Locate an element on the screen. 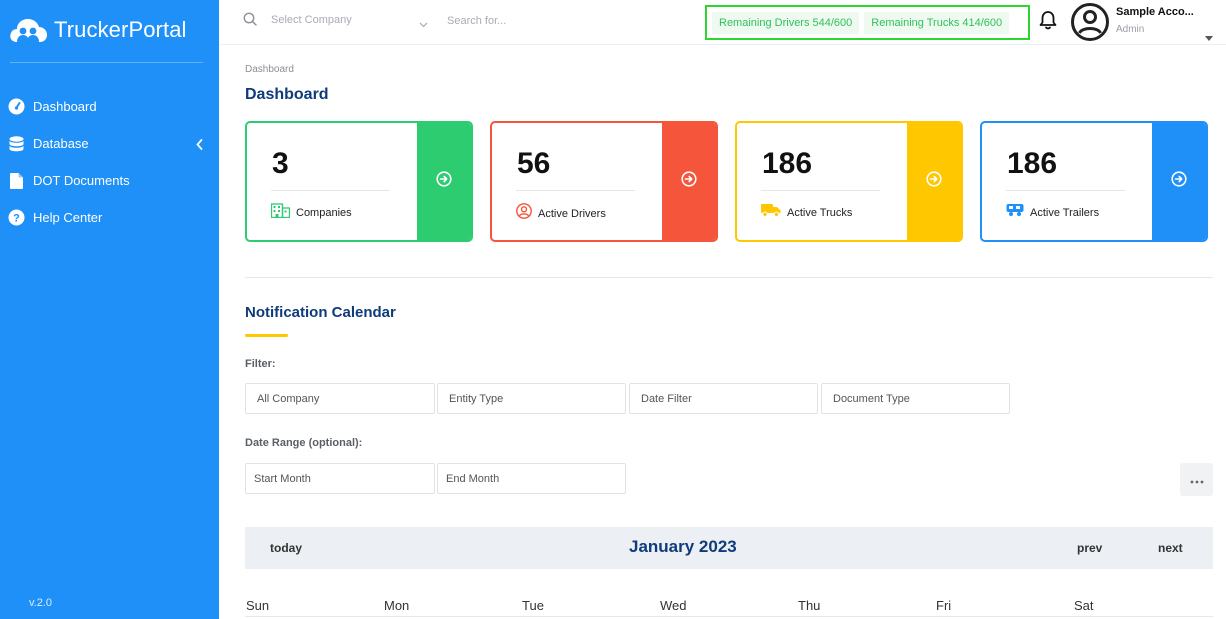 This screenshot has width=1226, height=619. weekday-wed: Wed is located at coordinates (673, 605).